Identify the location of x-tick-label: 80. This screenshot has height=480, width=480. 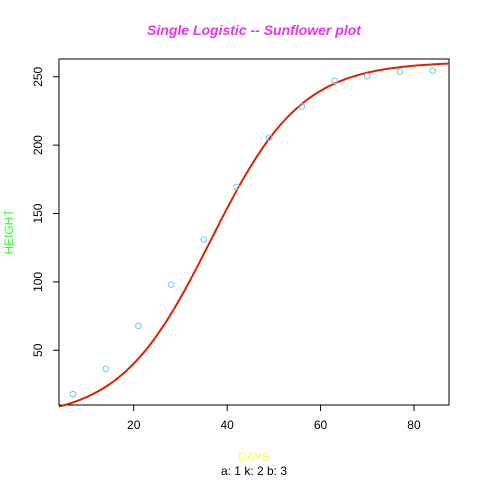
(414, 425).